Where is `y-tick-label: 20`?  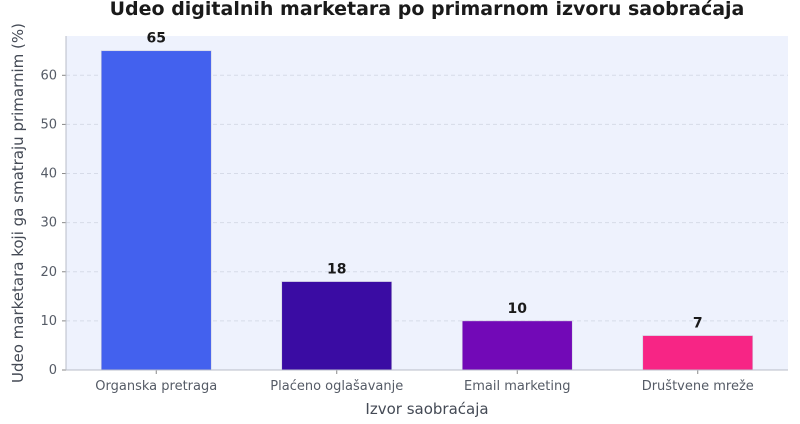
y-tick-label: 20 is located at coordinates (48, 272).